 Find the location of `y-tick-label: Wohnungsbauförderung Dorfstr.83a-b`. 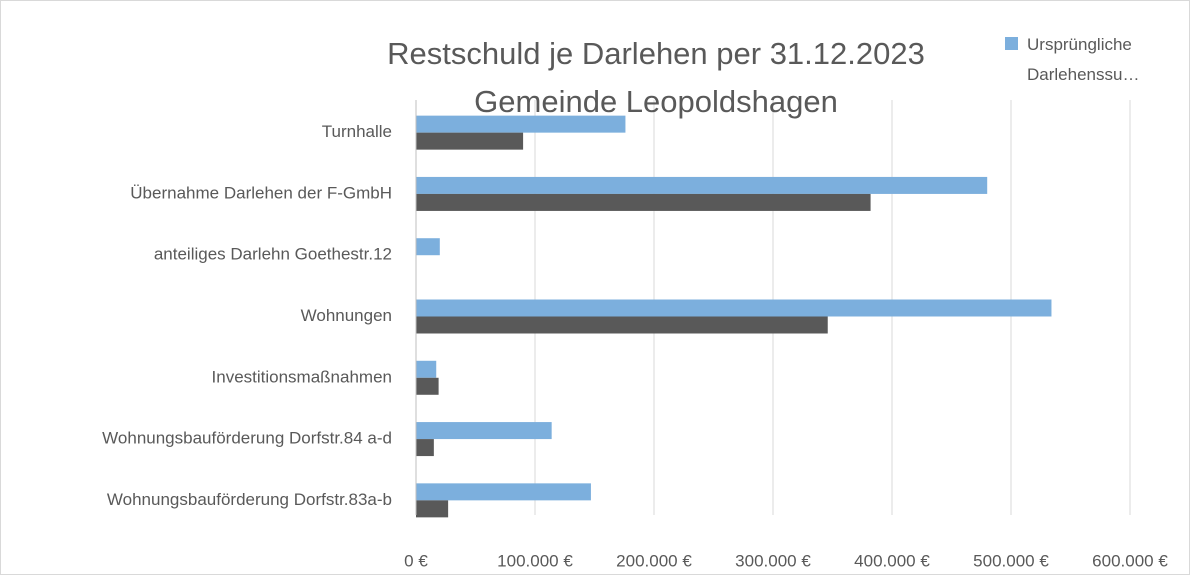

y-tick-label: Wohnungsbauförderung Dorfstr.83a-b is located at coordinates (249, 499).